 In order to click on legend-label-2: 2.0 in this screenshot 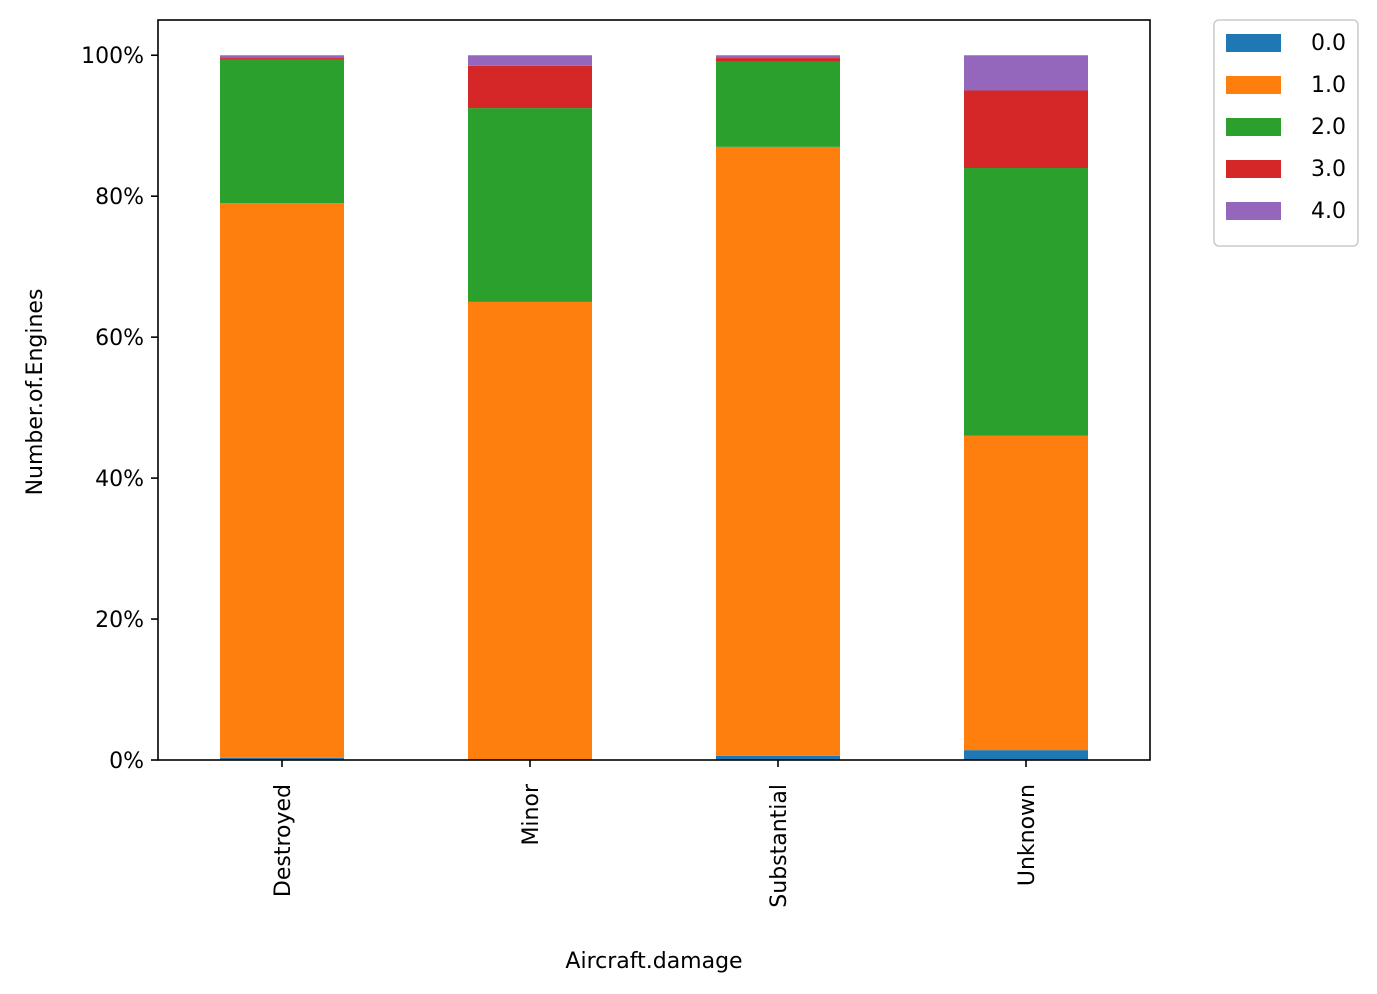, I will do `click(1328, 127)`.